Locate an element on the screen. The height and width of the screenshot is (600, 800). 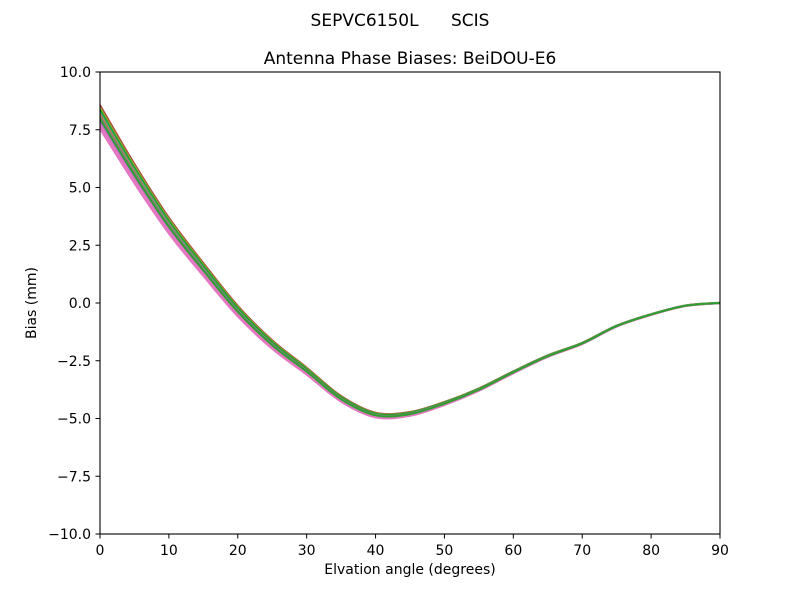
y-tick-label: 5.0 is located at coordinates (80, 189).